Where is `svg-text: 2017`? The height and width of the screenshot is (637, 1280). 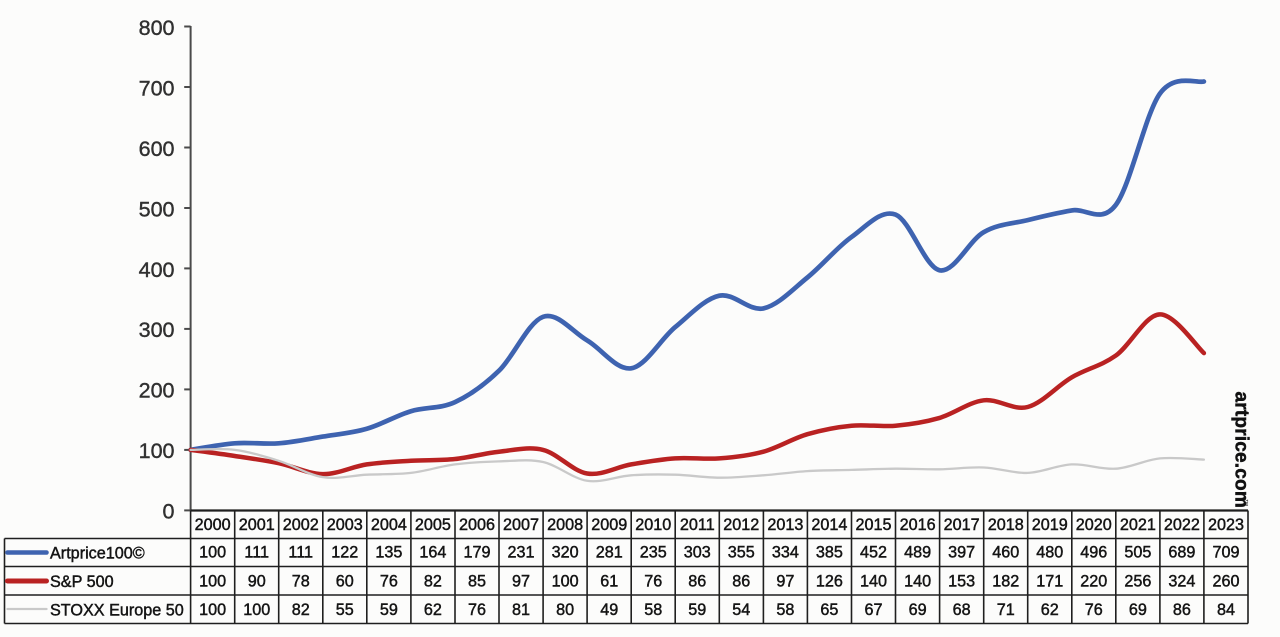
svg-text: 2017 is located at coordinates (962, 525).